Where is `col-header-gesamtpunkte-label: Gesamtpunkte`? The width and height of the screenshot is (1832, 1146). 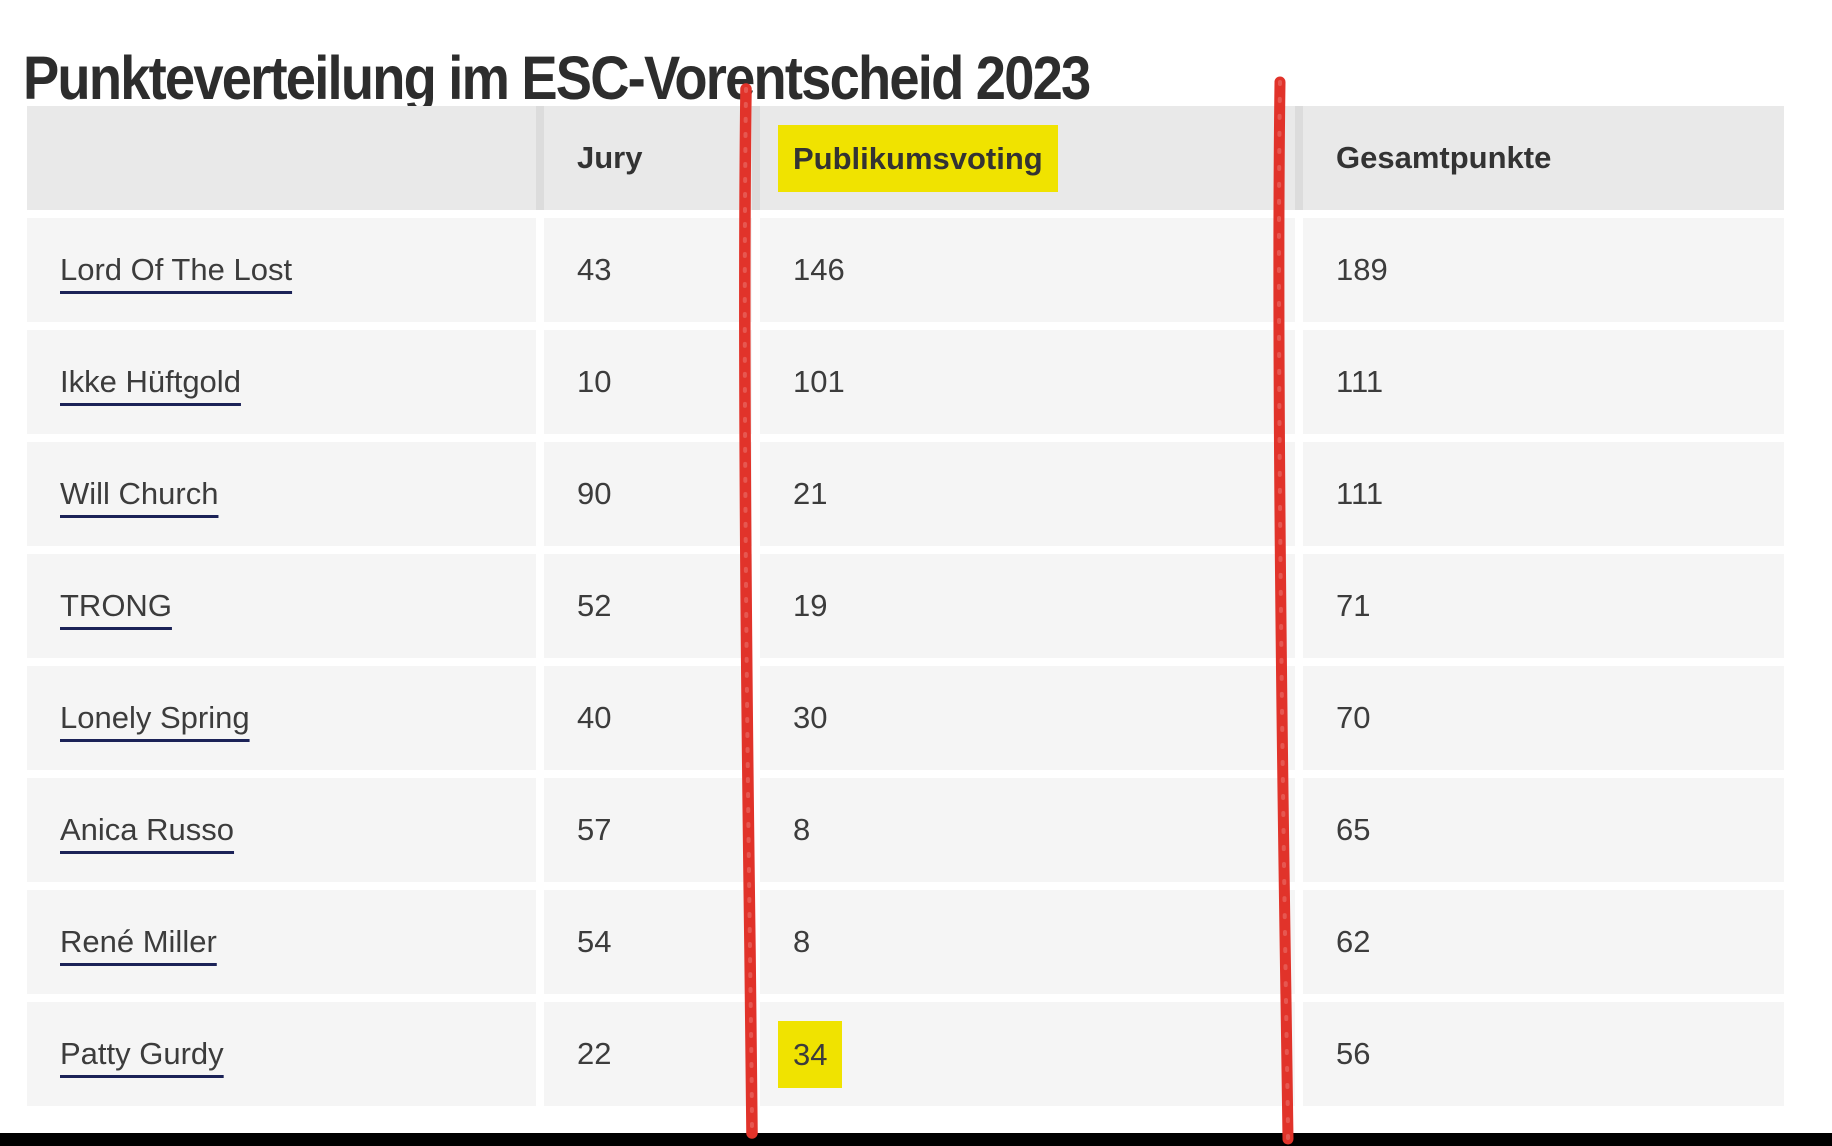 col-header-gesamtpunkte-label: Gesamtpunkte is located at coordinates (1444, 157).